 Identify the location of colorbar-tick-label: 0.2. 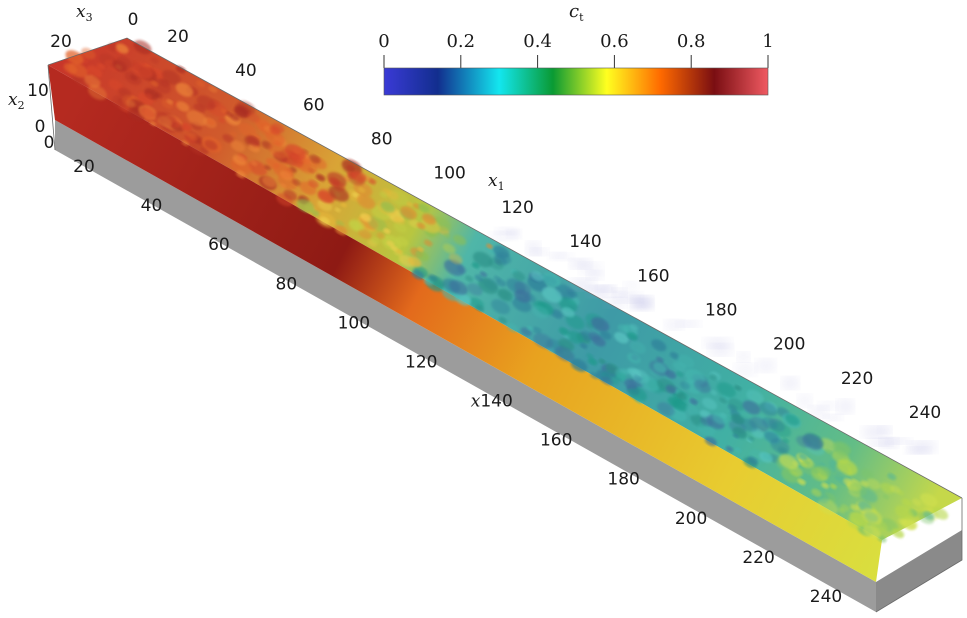
(460, 41).